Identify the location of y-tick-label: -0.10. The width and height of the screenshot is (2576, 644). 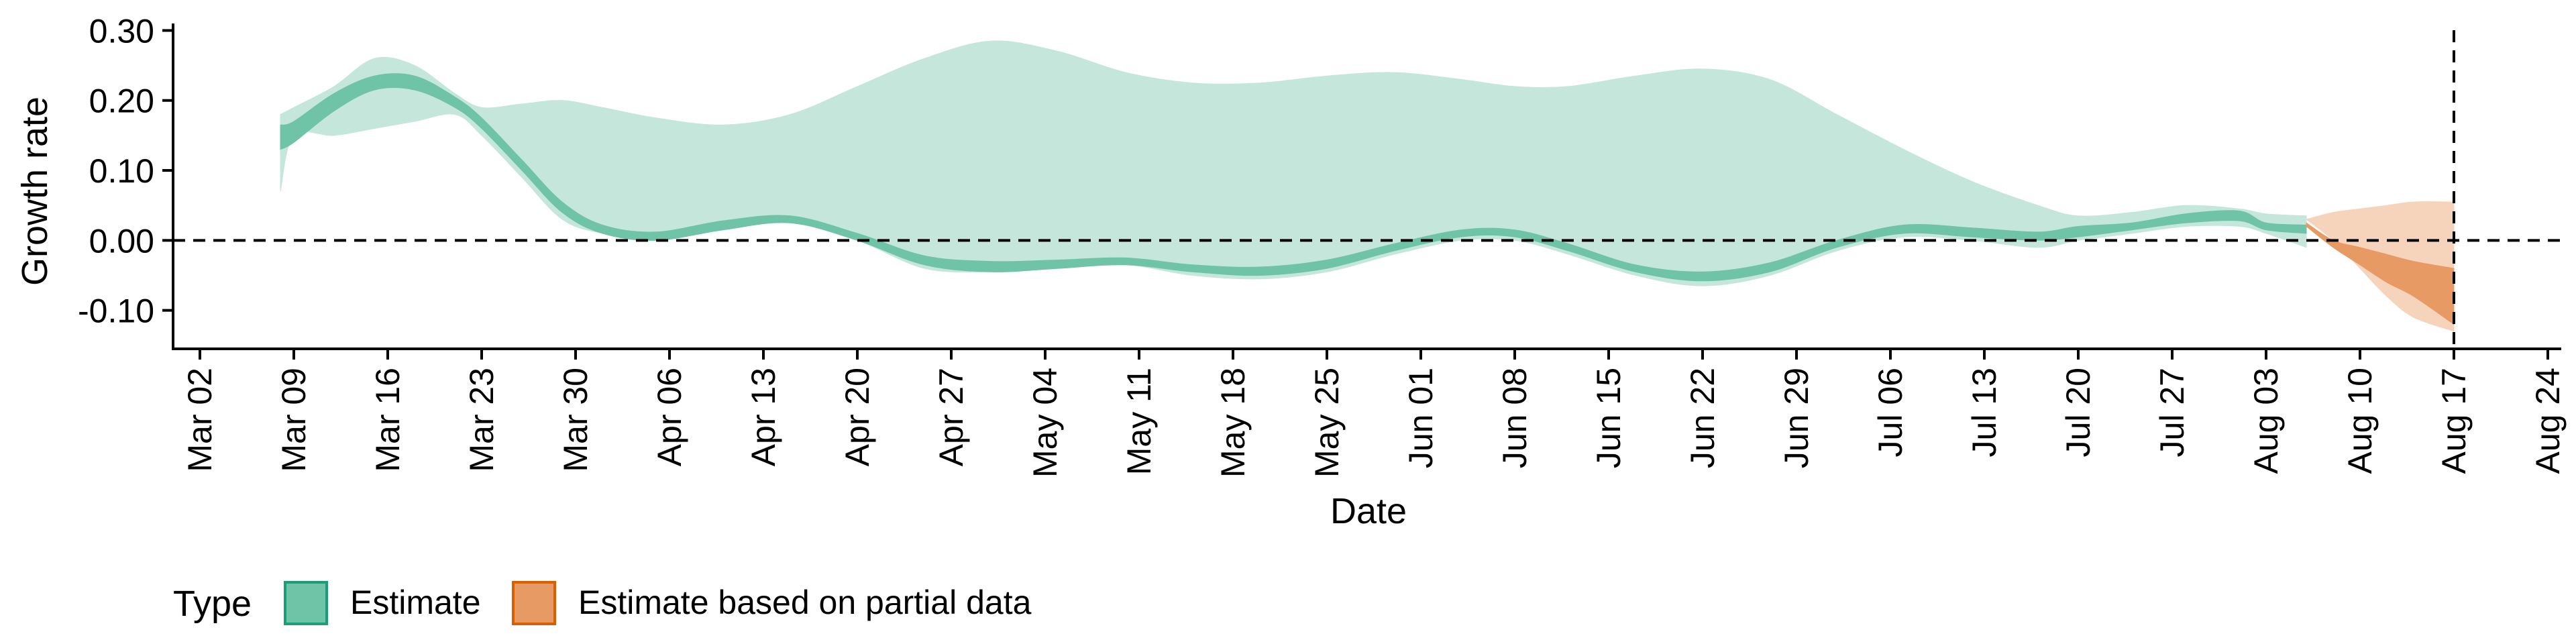
(116, 311).